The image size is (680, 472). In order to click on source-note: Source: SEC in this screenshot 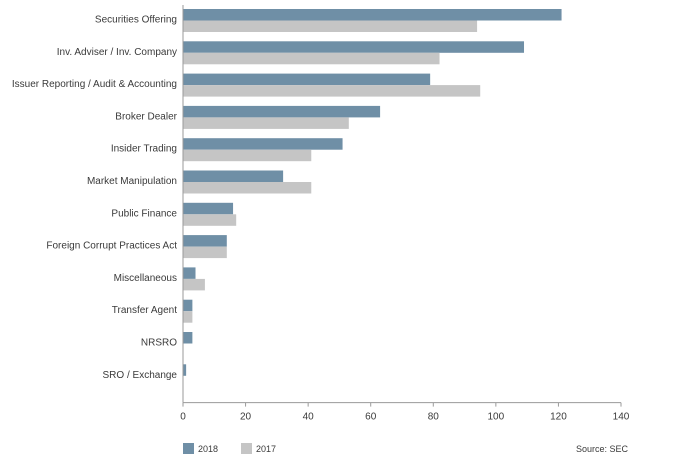, I will do `click(602, 449)`.